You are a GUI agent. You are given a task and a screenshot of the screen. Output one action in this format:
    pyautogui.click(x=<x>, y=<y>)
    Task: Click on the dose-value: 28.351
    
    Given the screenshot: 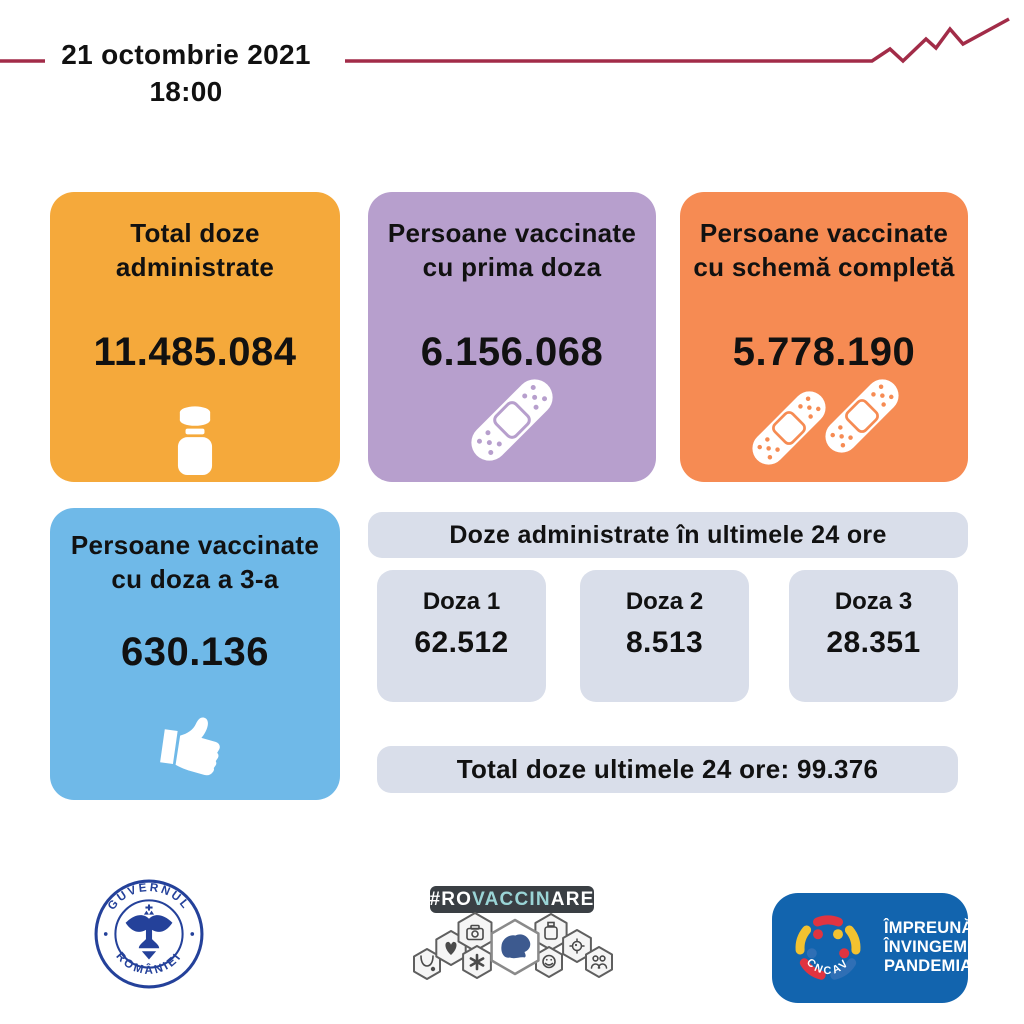 What is the action you would take?
    pyautogui.click(x=873, y=642)
    